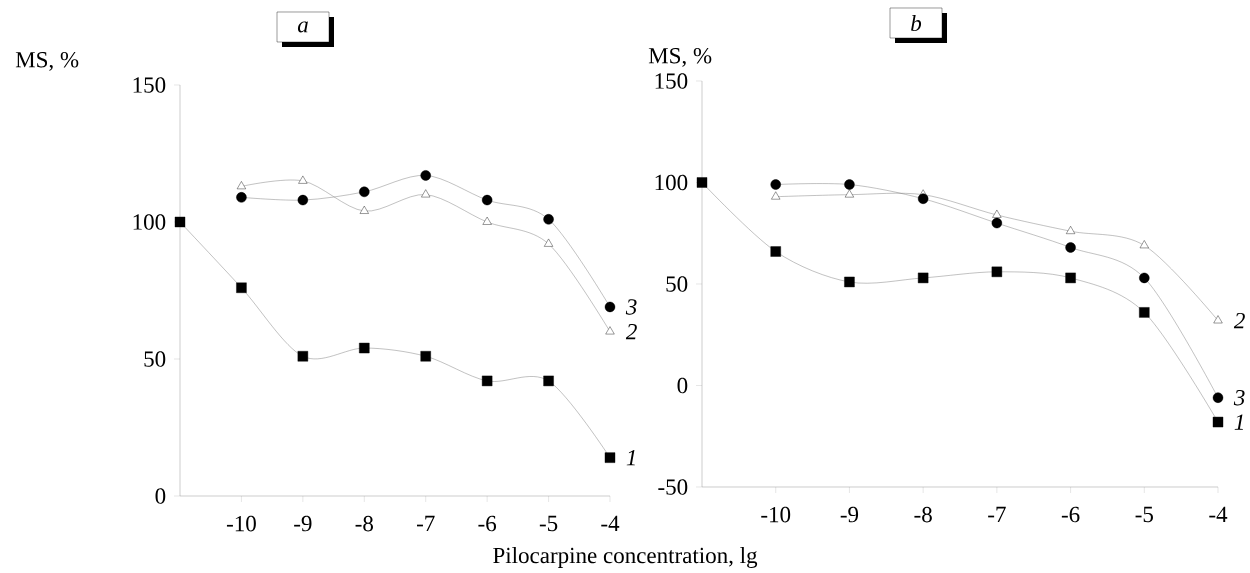  What do you see at coordinates (673, 487) in the screenshot?
I see `y-tick-label: -50` at bounding box center [673, 487].